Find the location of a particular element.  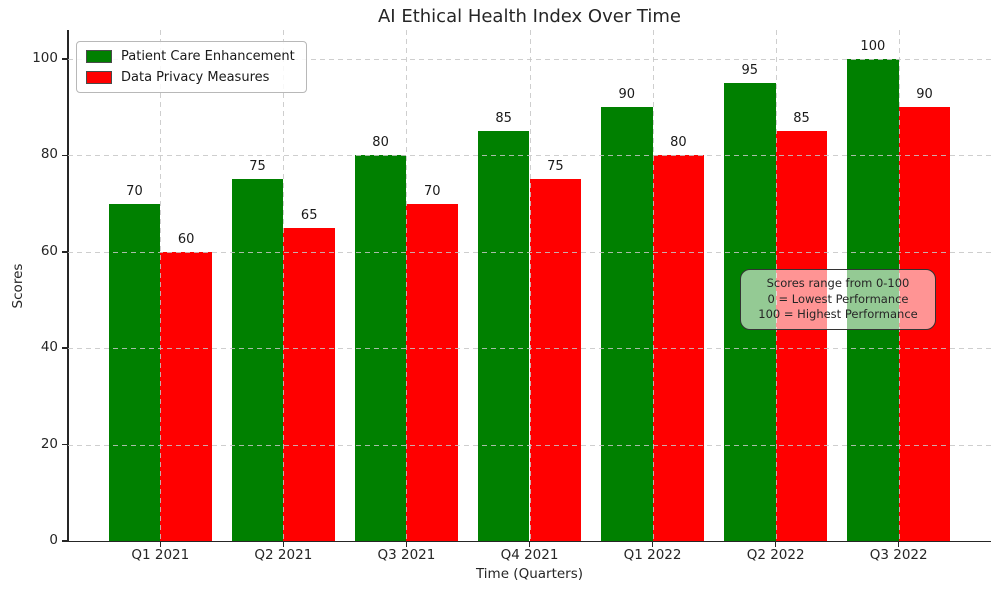

x-axis-label: Time (Quarters) is located at coordinates (529, 574).